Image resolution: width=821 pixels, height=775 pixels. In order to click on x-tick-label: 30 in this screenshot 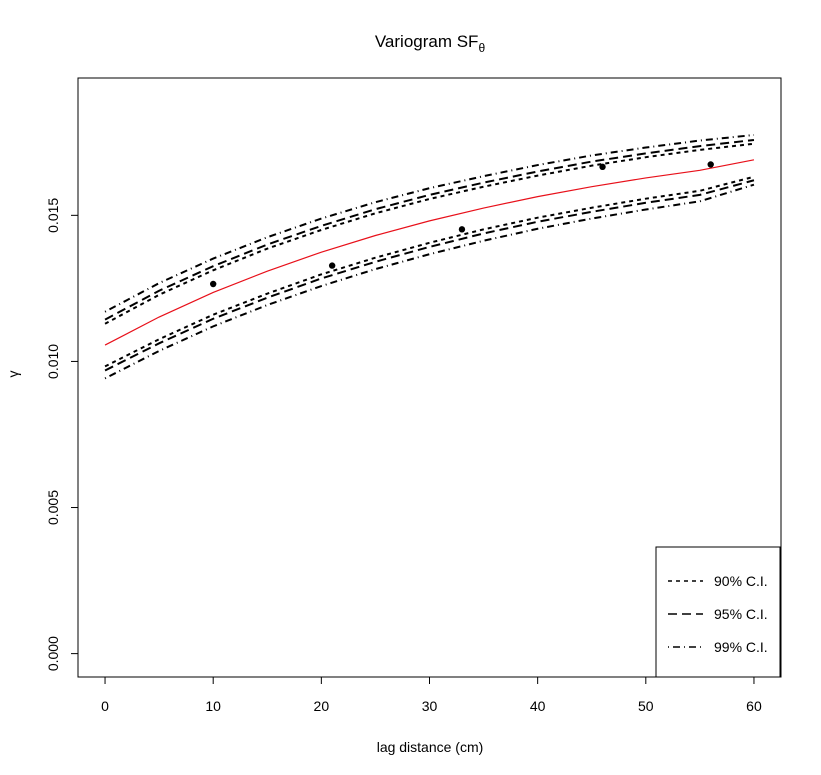, I will do `click(430, 706)`.